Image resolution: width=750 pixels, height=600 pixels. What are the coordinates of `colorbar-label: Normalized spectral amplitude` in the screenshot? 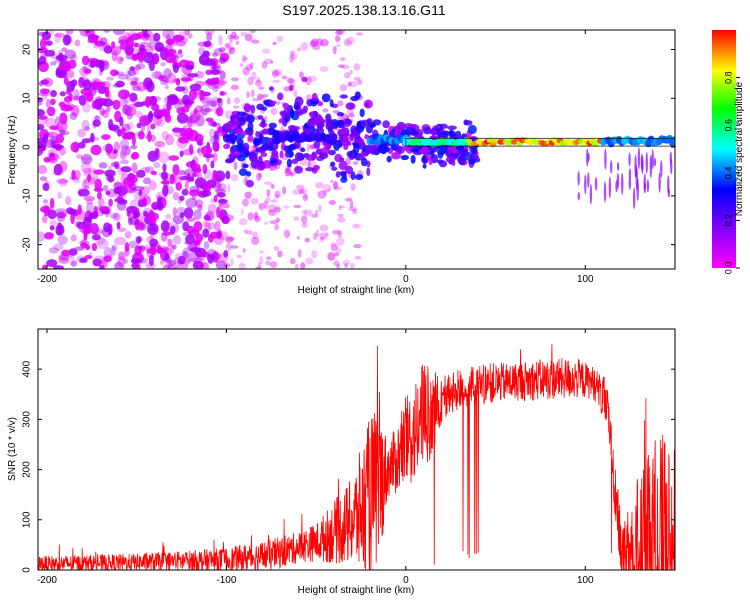 It's located at (739, 148).